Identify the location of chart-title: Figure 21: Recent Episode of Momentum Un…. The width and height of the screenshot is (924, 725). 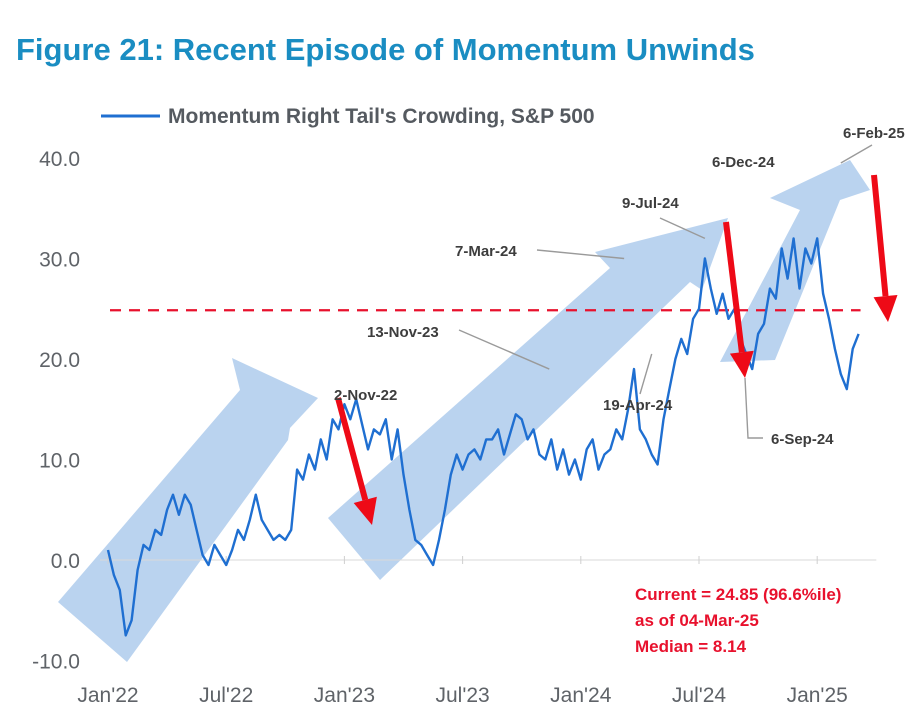
(385, 49).